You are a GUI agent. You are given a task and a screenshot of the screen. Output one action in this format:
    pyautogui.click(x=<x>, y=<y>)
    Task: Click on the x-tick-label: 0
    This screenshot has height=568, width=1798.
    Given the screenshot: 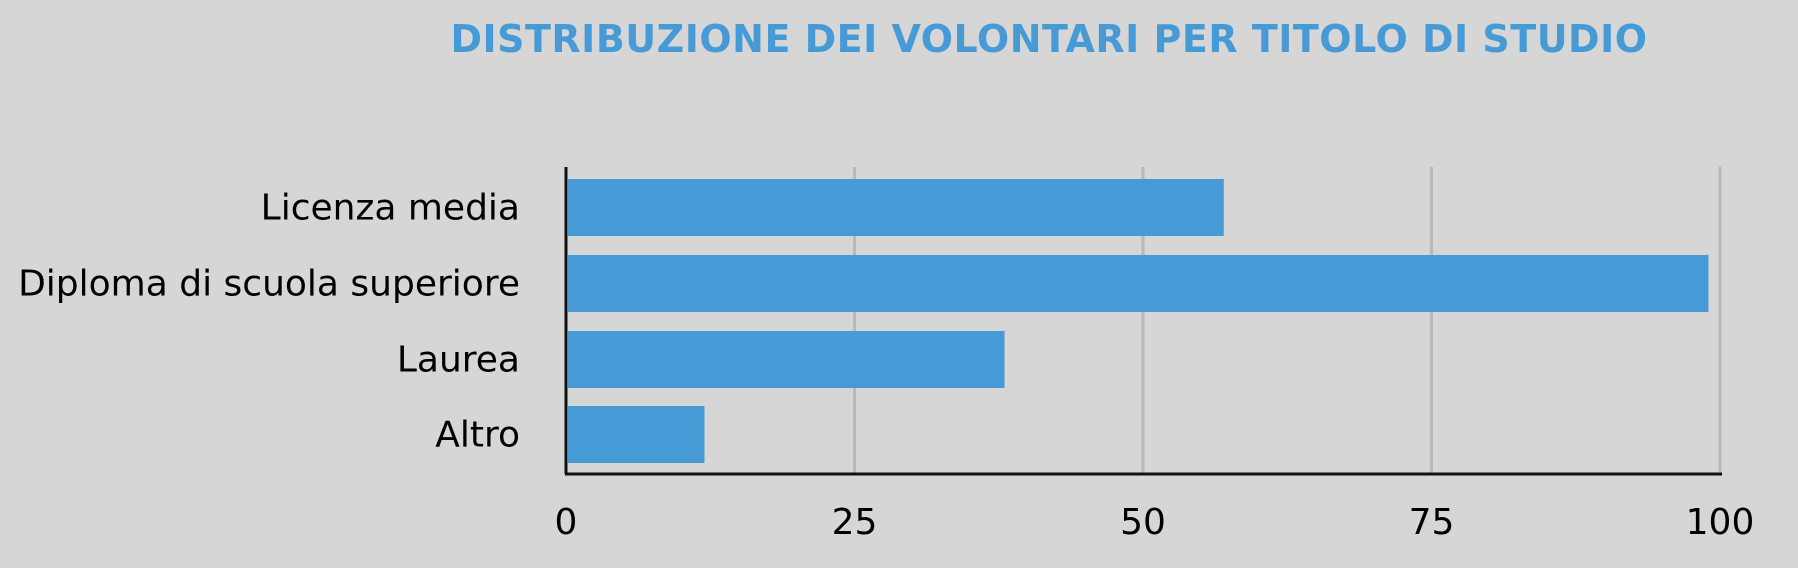 What is the action you would take?
    pyautogui.click(x=566, y=522)
    